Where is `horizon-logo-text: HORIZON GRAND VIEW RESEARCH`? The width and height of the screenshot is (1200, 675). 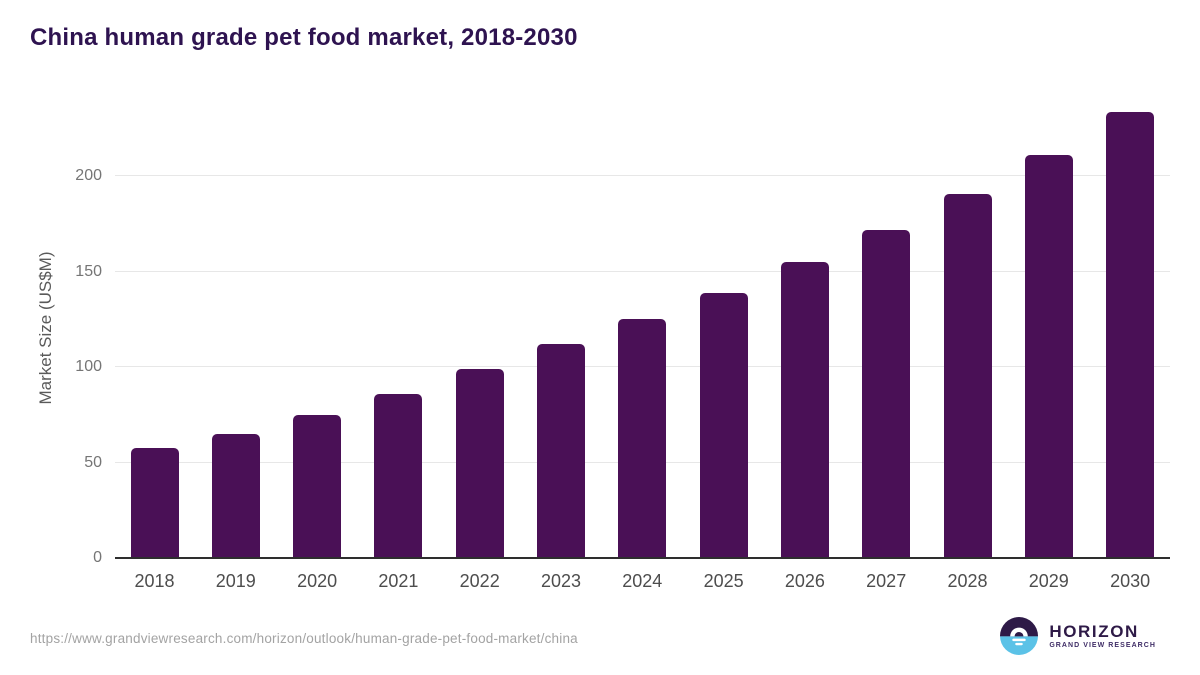 horizon-logo-text: HORIZON GRAND VIEW RESEARCH is located at coordinates (1102, 636).